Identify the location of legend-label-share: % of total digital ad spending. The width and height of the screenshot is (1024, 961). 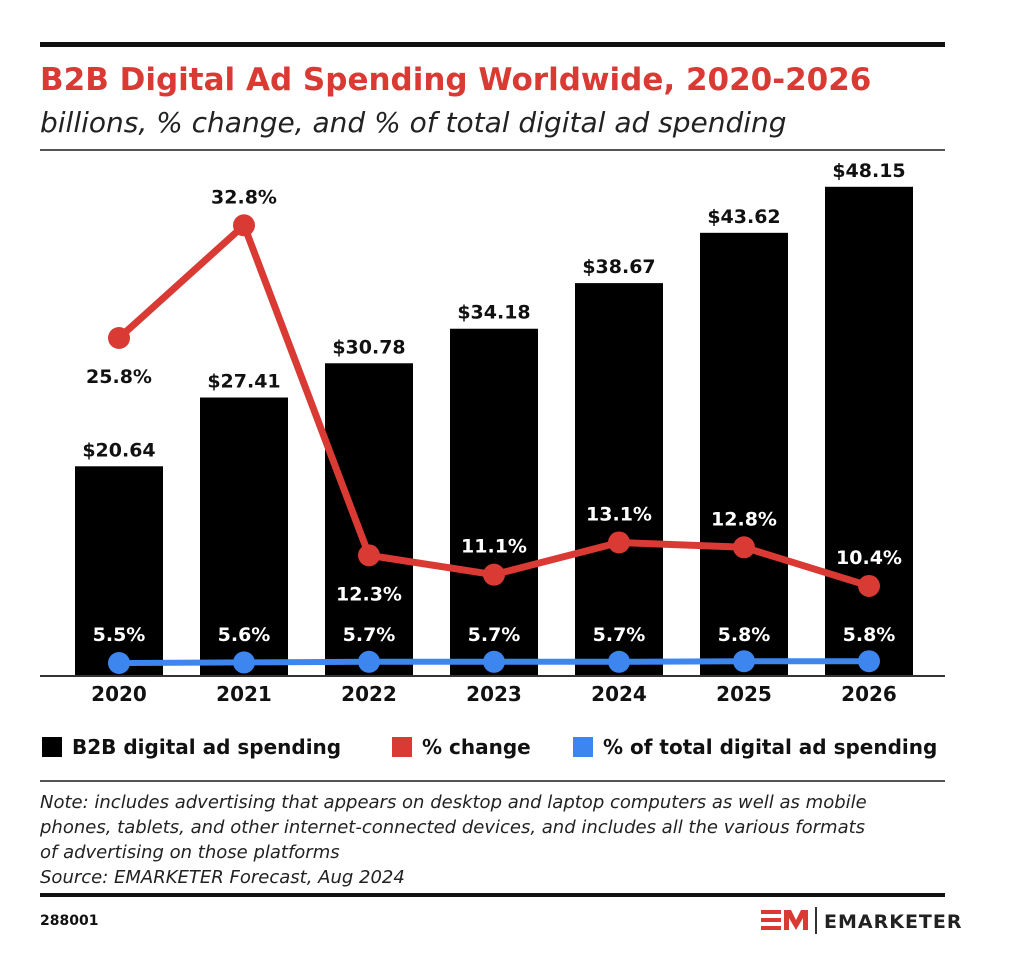
(770, 747).